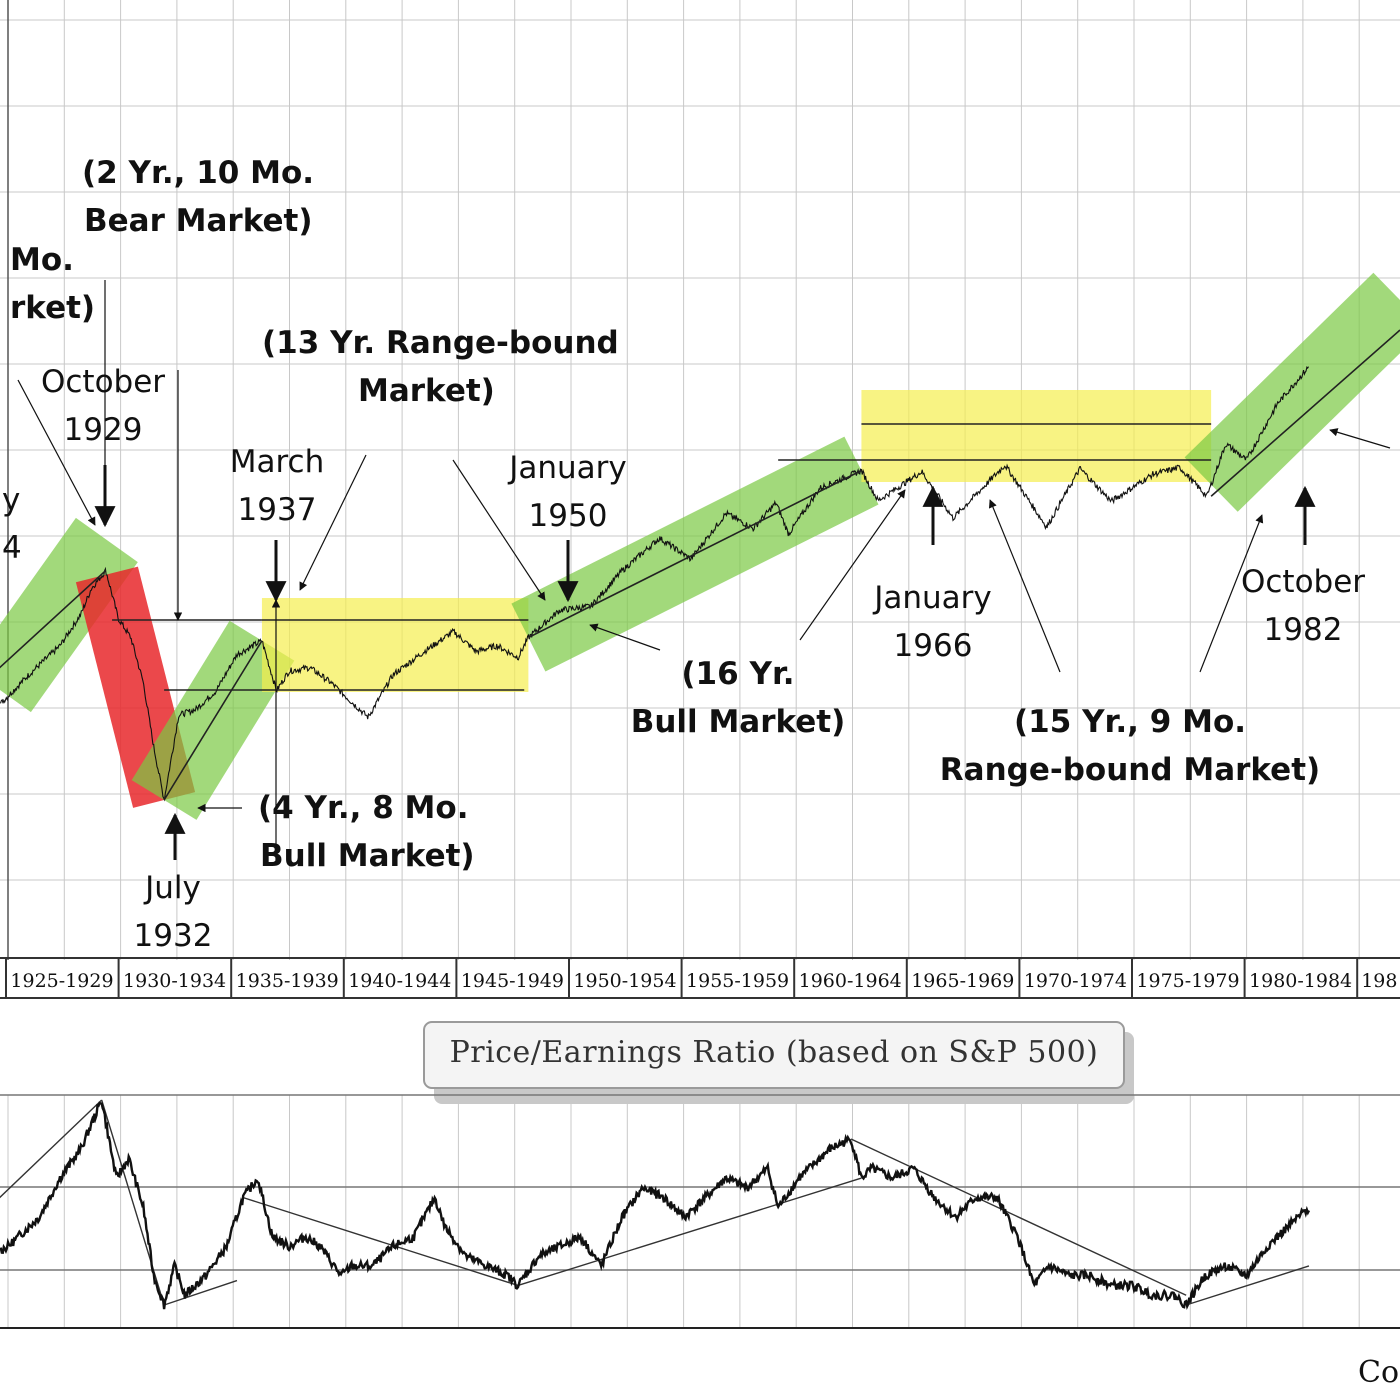  What do you see at coordinates (512, 981) in the screenshot?
I see `period-tick-label: 1945-1949` at bounding box center [512, 981].